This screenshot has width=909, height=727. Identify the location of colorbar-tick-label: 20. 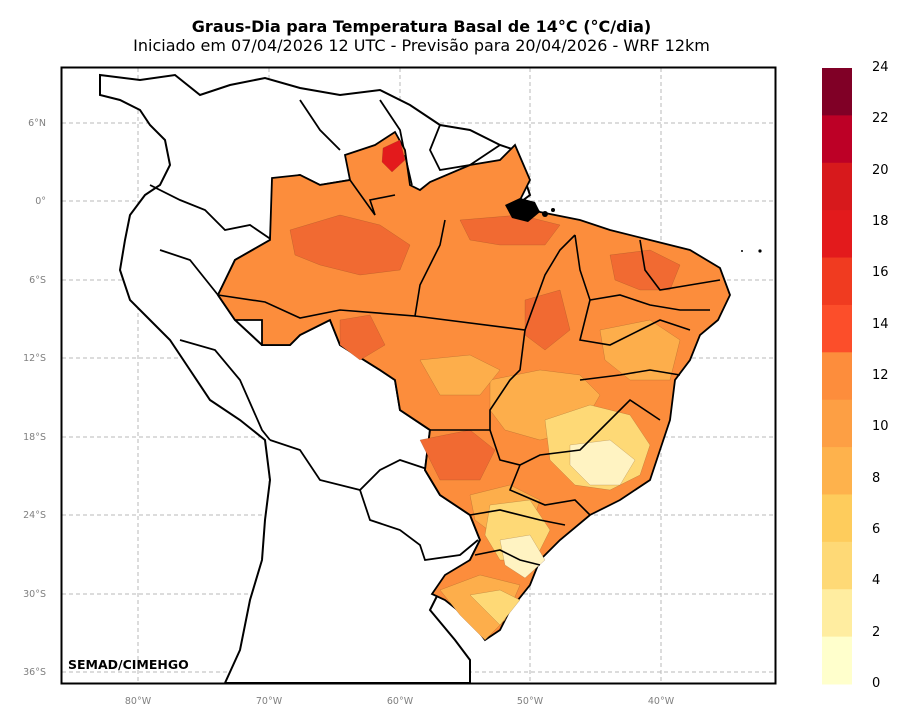
(880, 170).